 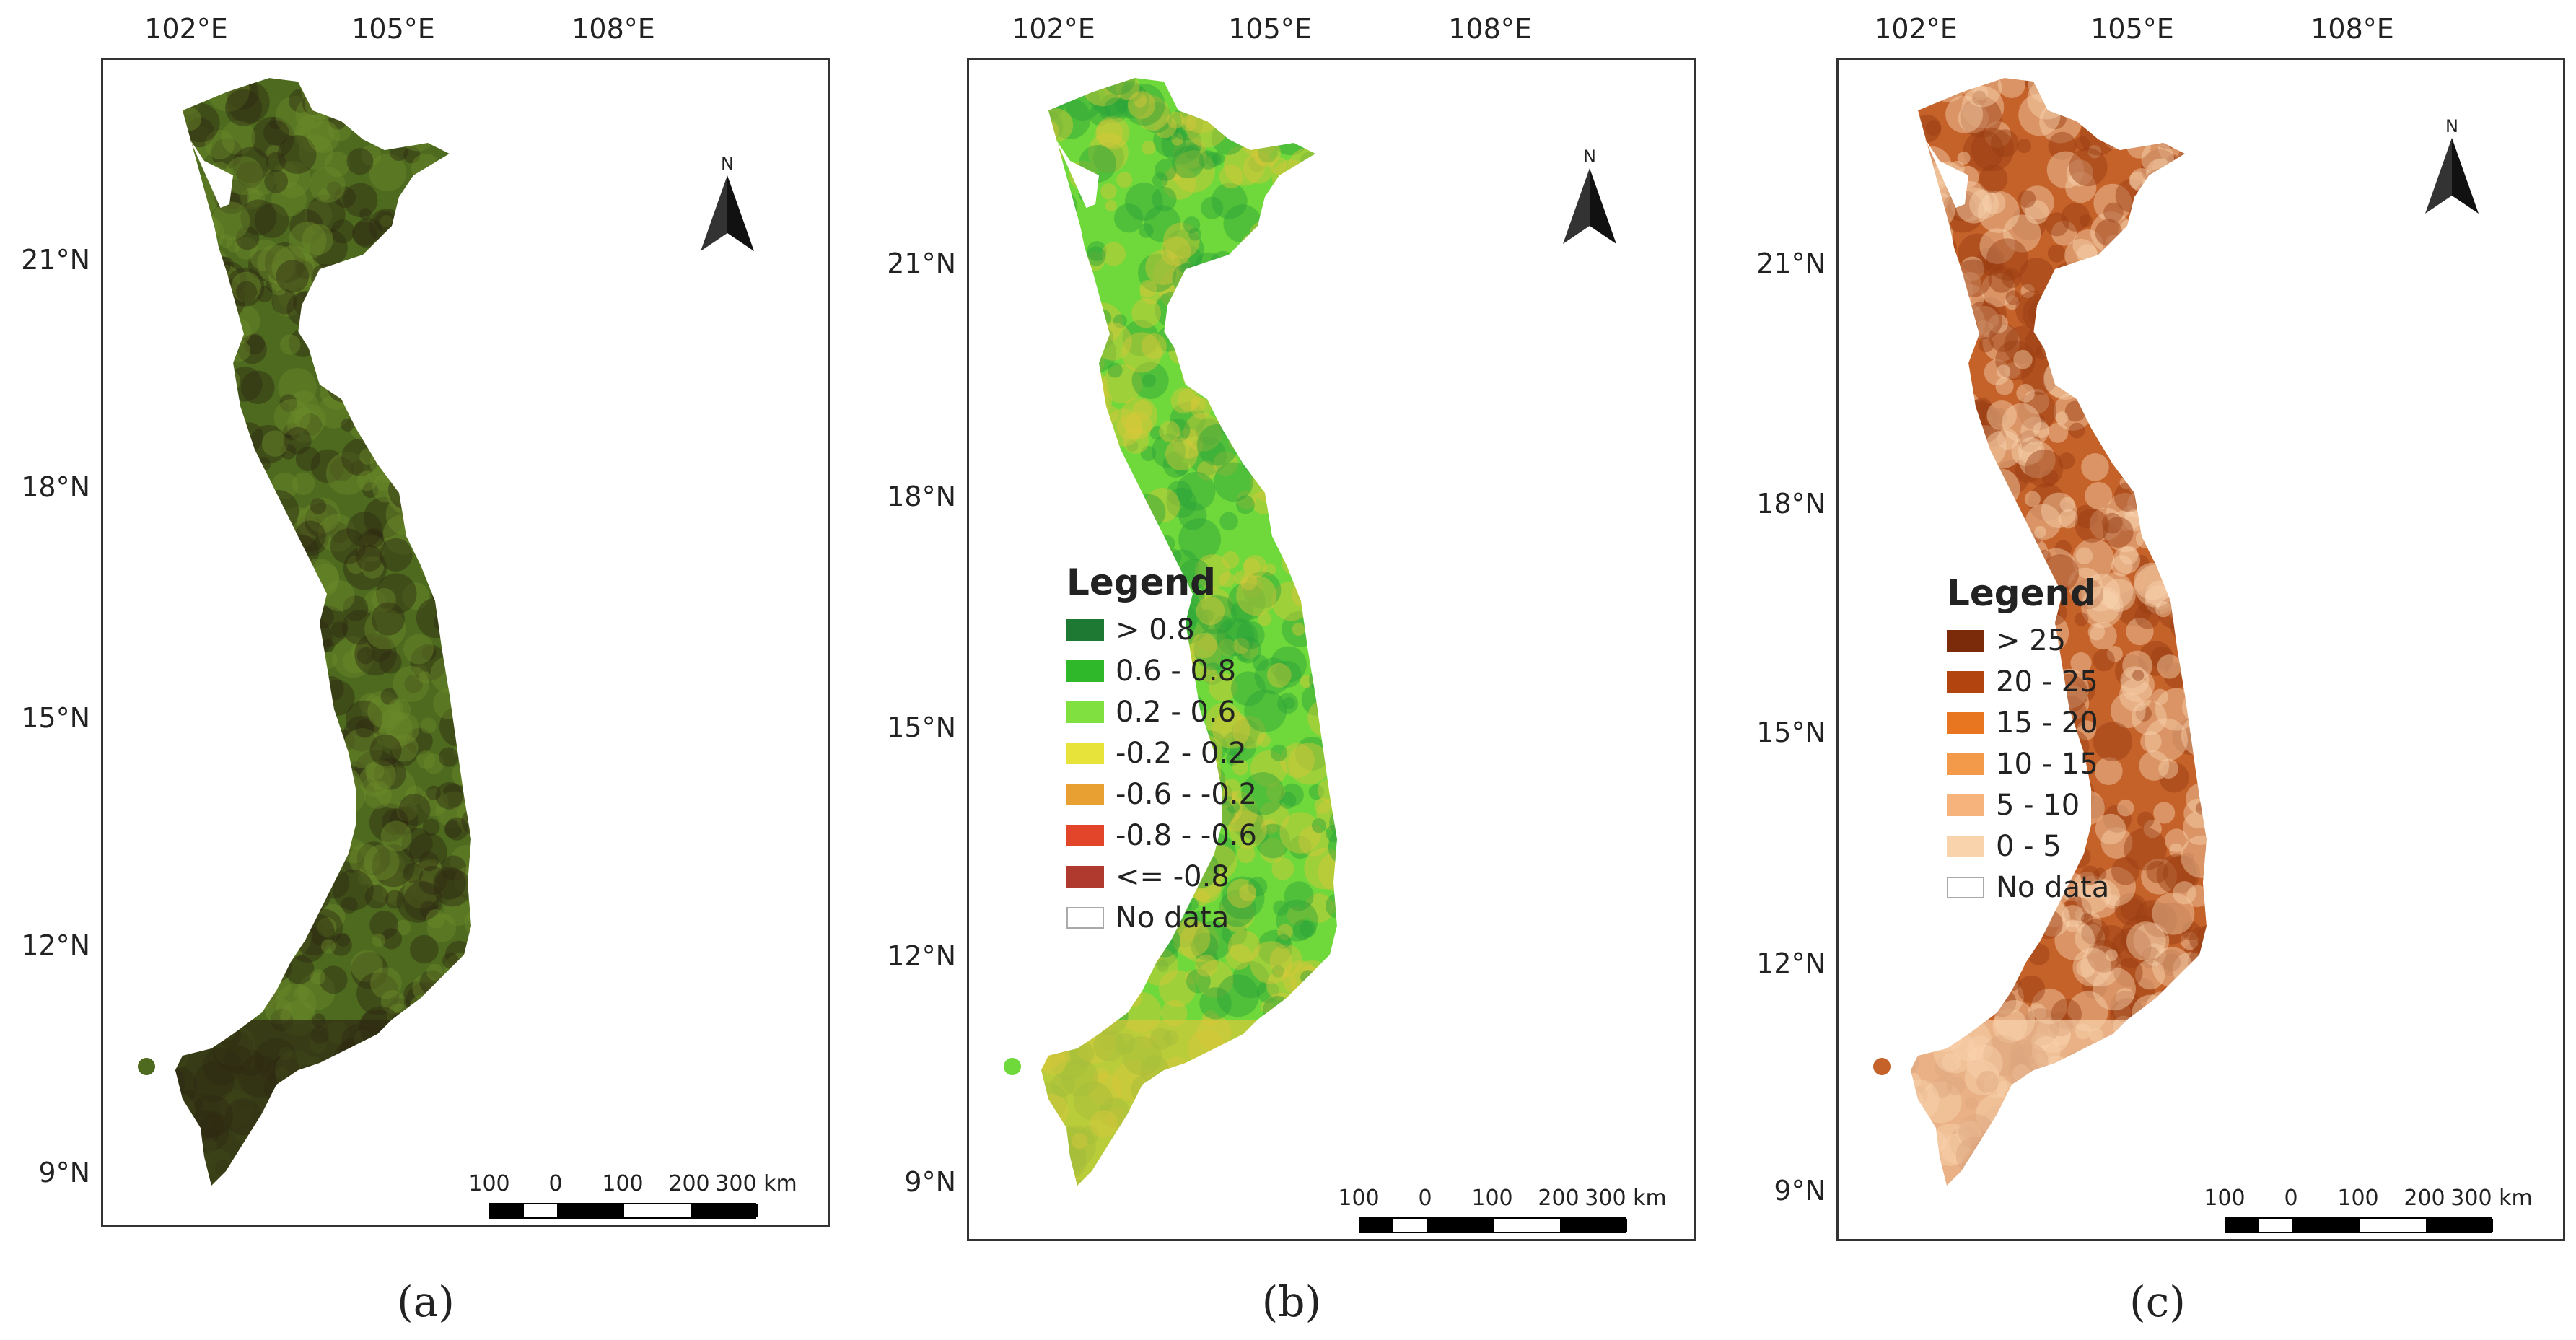 I want to click on legend-item: <= -0.8, so click(x=1161, y=876).